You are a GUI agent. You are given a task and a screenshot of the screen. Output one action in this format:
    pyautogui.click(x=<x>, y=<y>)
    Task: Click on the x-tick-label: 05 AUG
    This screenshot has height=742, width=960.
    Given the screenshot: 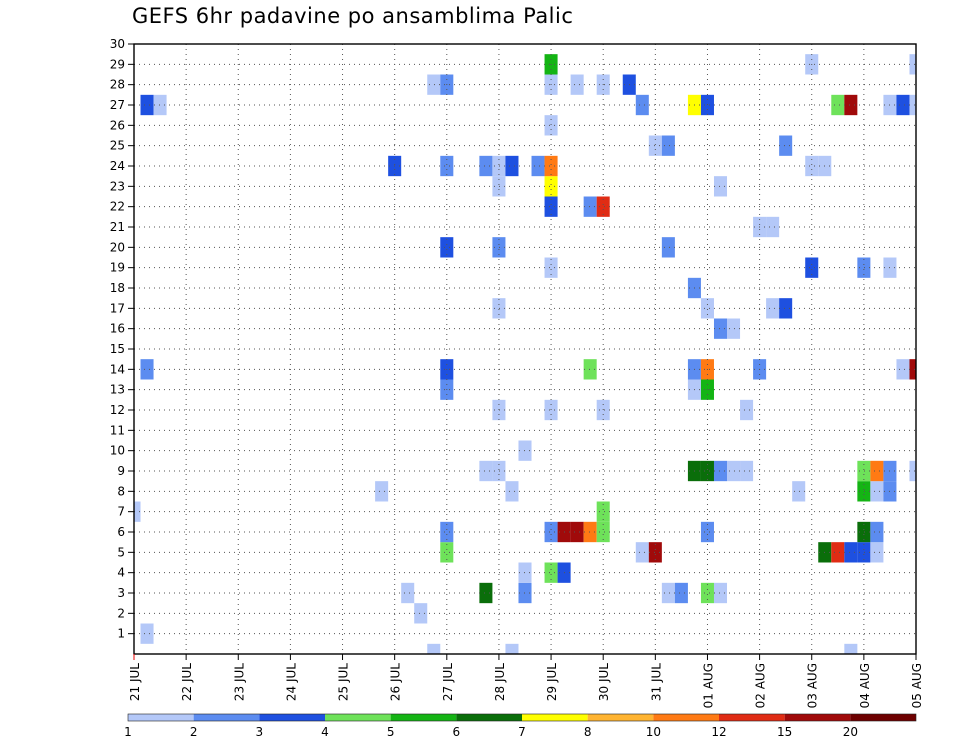 What is the action you would take?
    pyautogui.click(x=917, y=685)
    